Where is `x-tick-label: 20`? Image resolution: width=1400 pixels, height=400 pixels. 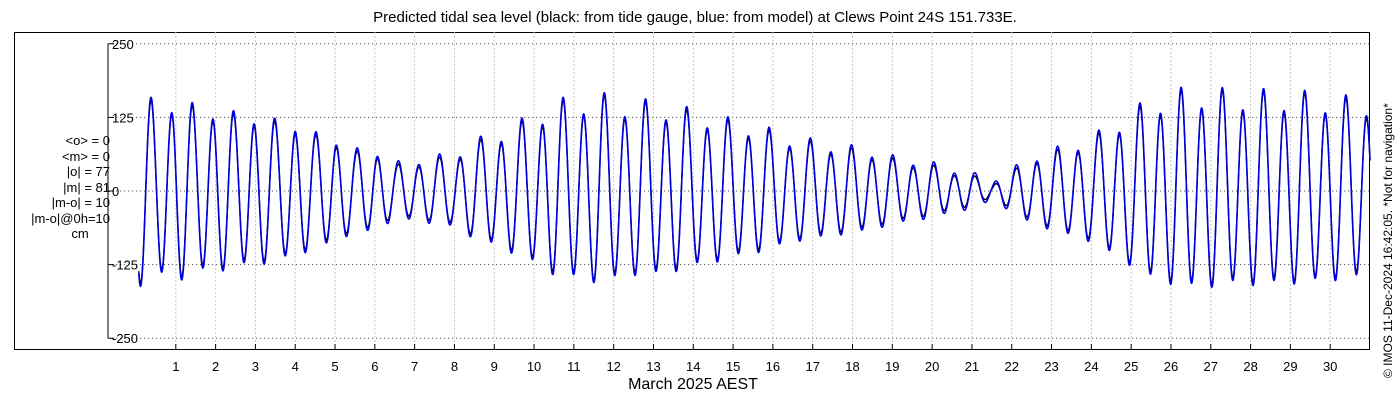
x-tick-label: 20 is located at coordinates (932, 366).